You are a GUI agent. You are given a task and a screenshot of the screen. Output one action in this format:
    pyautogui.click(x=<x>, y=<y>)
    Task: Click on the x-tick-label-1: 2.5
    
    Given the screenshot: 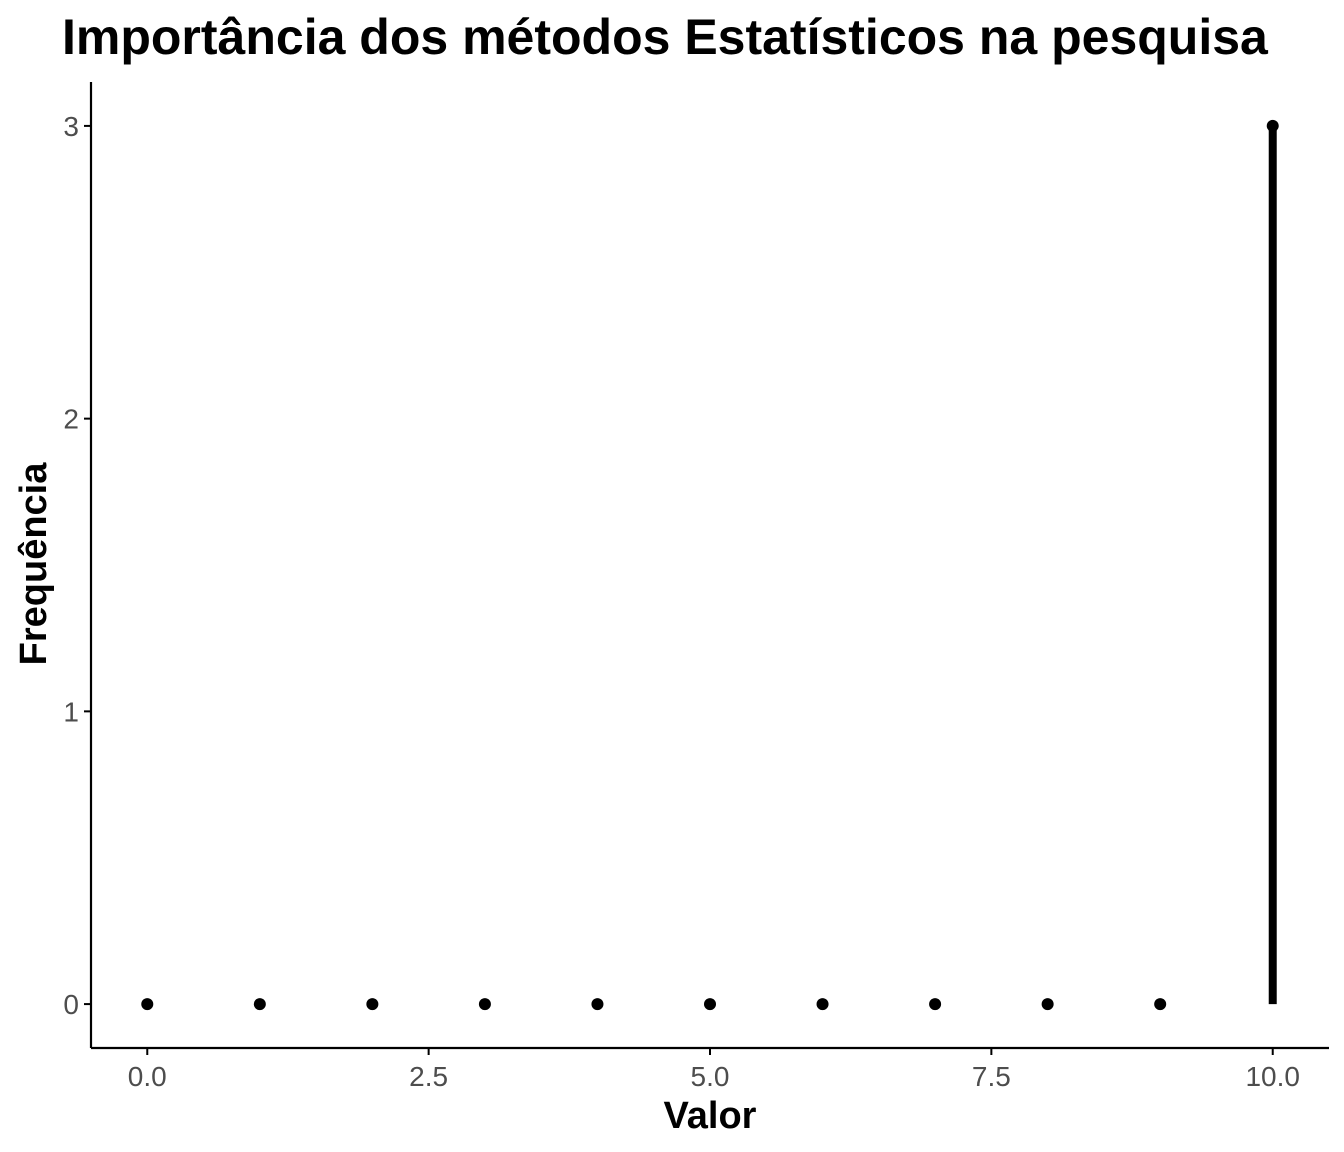 What is the action you would take?
    pyautogui.click(x=428, y=1076)
    